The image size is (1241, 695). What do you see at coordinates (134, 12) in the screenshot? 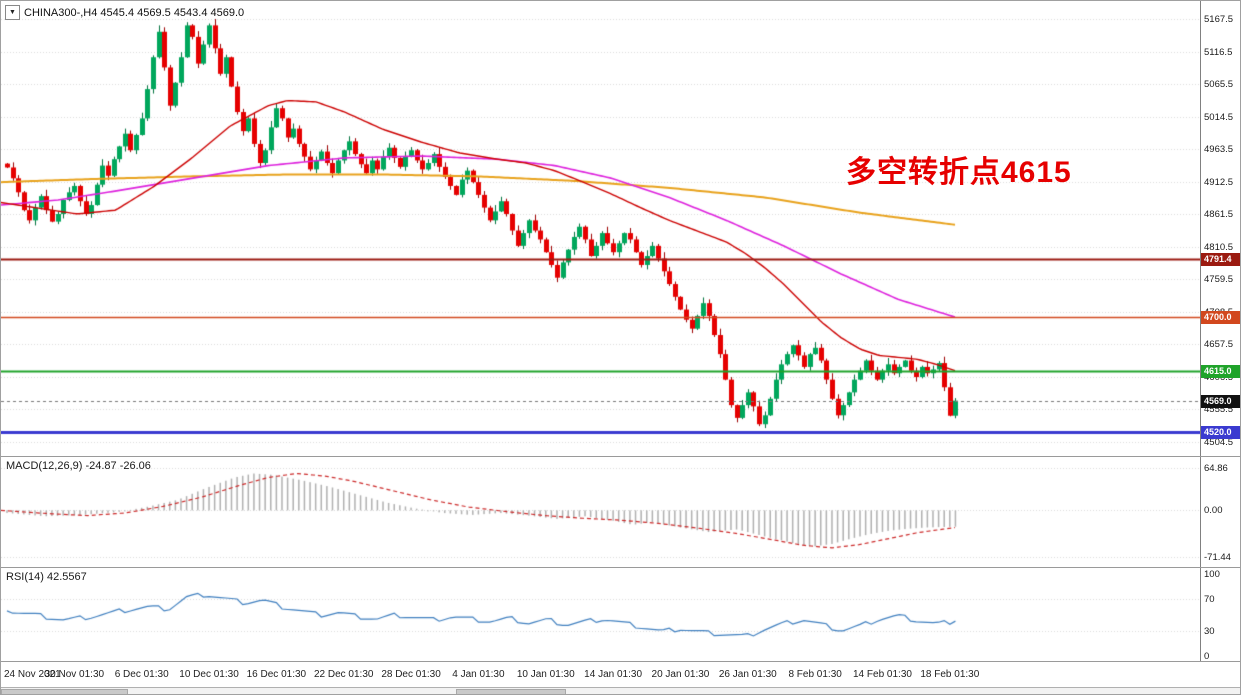
I see `symbol-ohlc-label: CHINA300-,H4 4545.4 4569.5 4543.4 4569.0` at bounding box center [134, 12].